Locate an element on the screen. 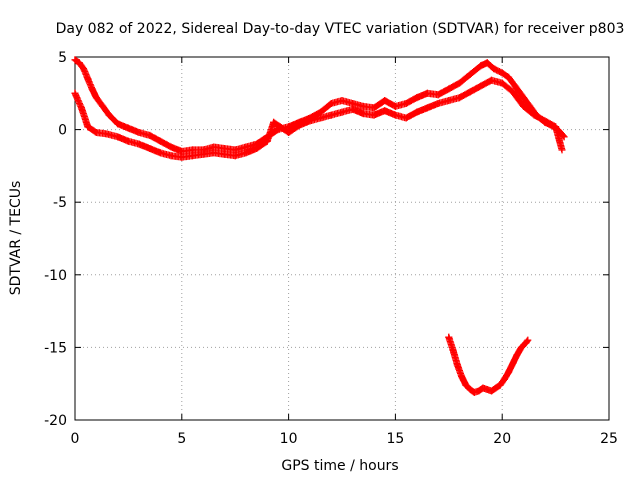  y-tick-label: -15 is located at coordinates (55, 348).